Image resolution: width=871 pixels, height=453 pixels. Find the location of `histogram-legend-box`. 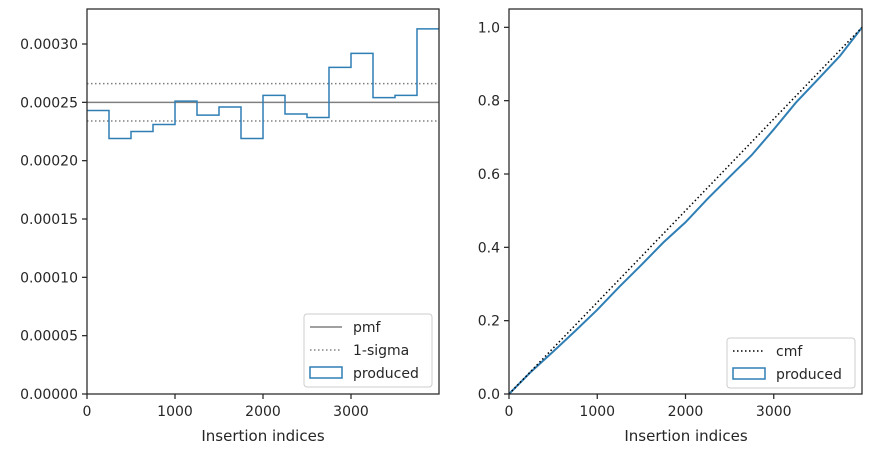

histogram-legend-box is located at coordinates (368, 350).